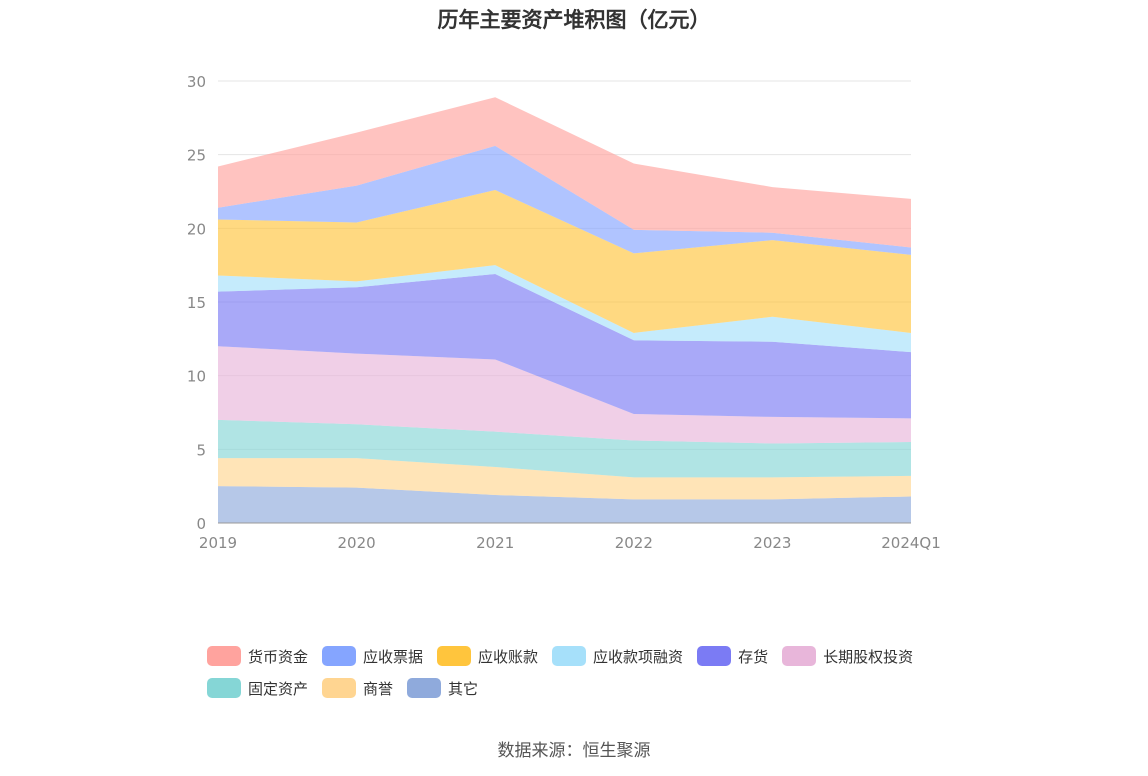  I want to click on legend-item: 货币资金, so click(257, 656).